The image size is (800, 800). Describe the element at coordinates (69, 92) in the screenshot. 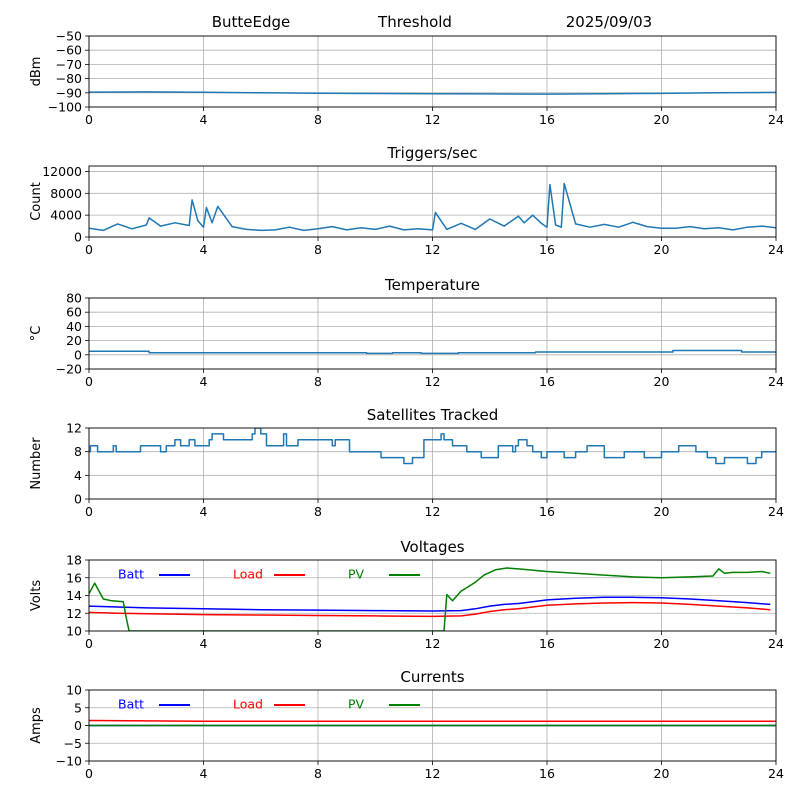

I see `y-tick-label: −90` at that location.